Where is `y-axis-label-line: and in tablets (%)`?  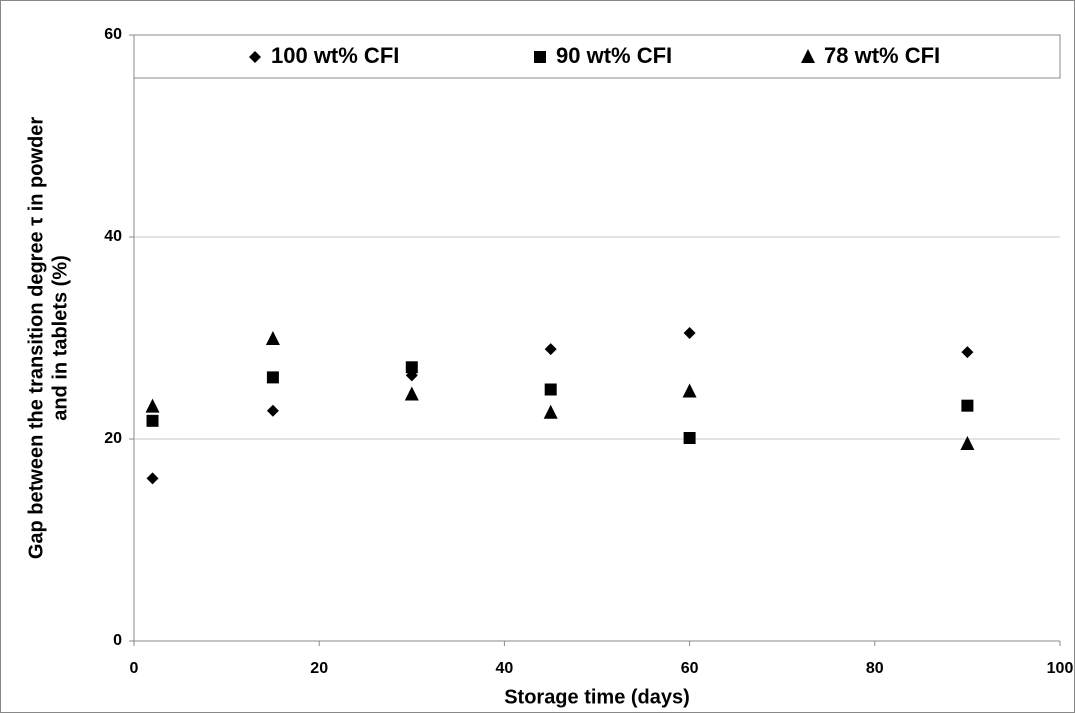 y-axis-label-line: and in tablets (%) is located at coordinates (60, 338).